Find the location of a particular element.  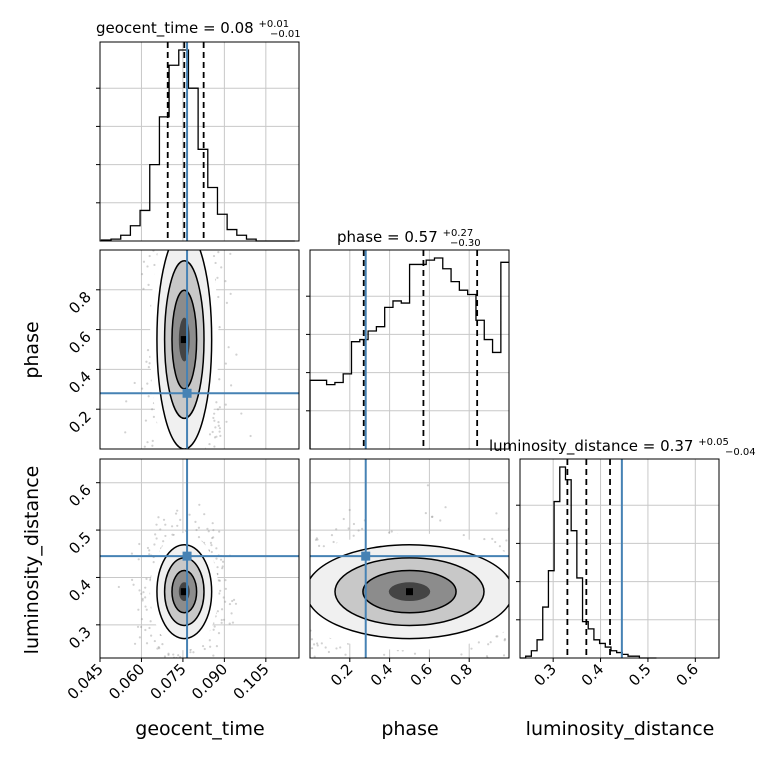

title-phase: phase = 0.57 +0.27 is located at coordinates (405, 237).